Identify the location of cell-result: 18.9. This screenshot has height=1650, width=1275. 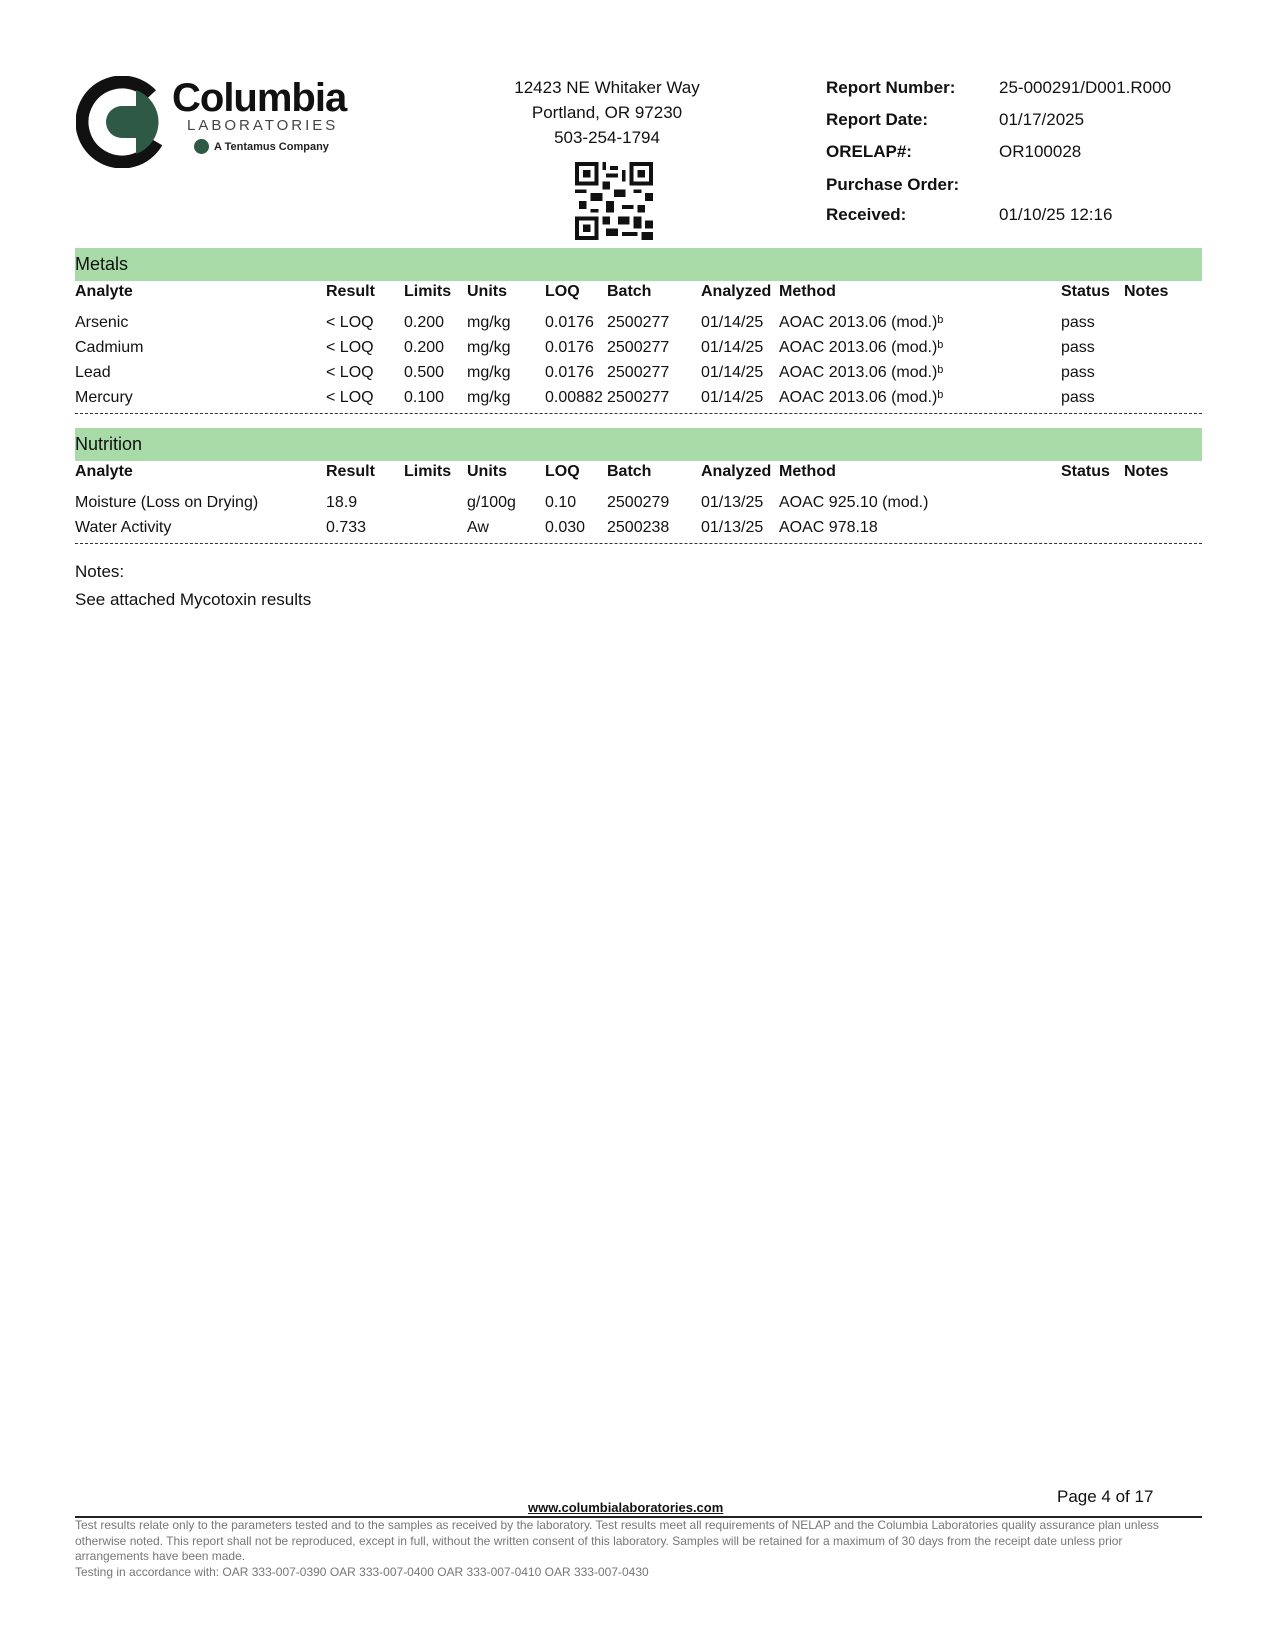
(342, 502).